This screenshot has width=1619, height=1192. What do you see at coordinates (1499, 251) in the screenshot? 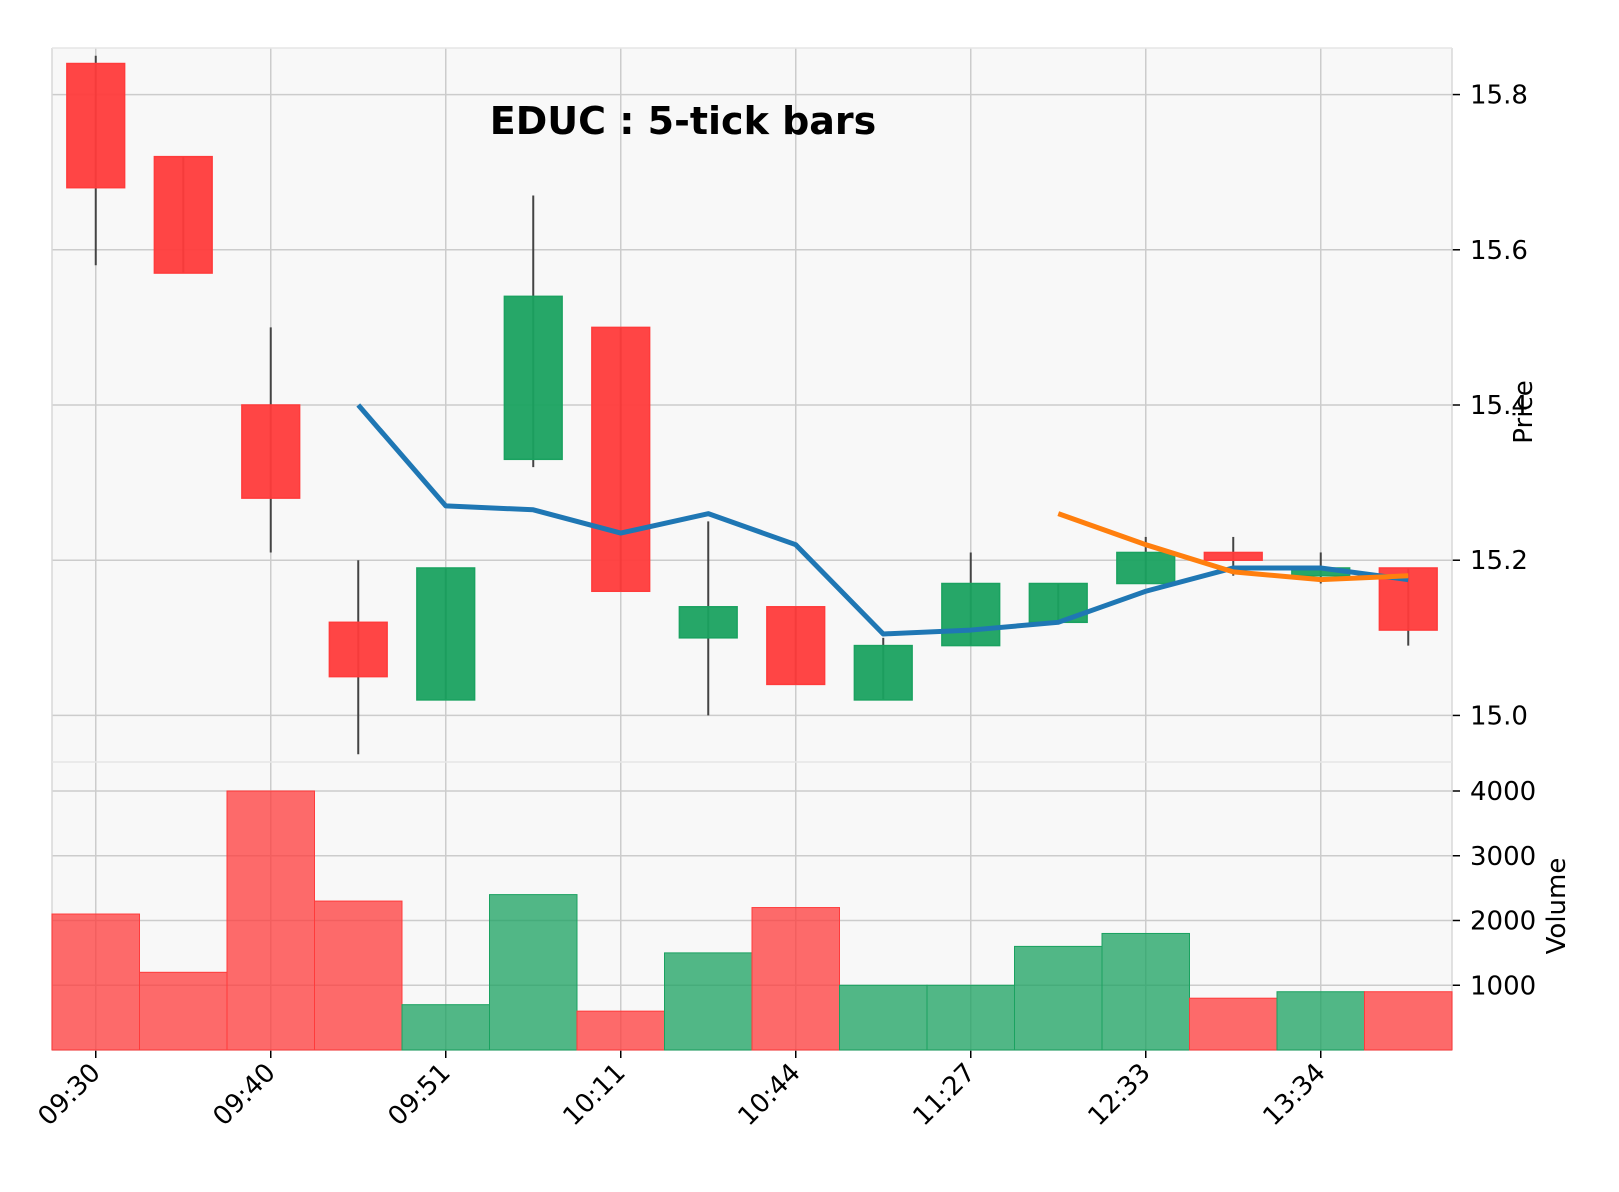
I see `price-tick-label: 15.6` at bounding box center [1499, 251].